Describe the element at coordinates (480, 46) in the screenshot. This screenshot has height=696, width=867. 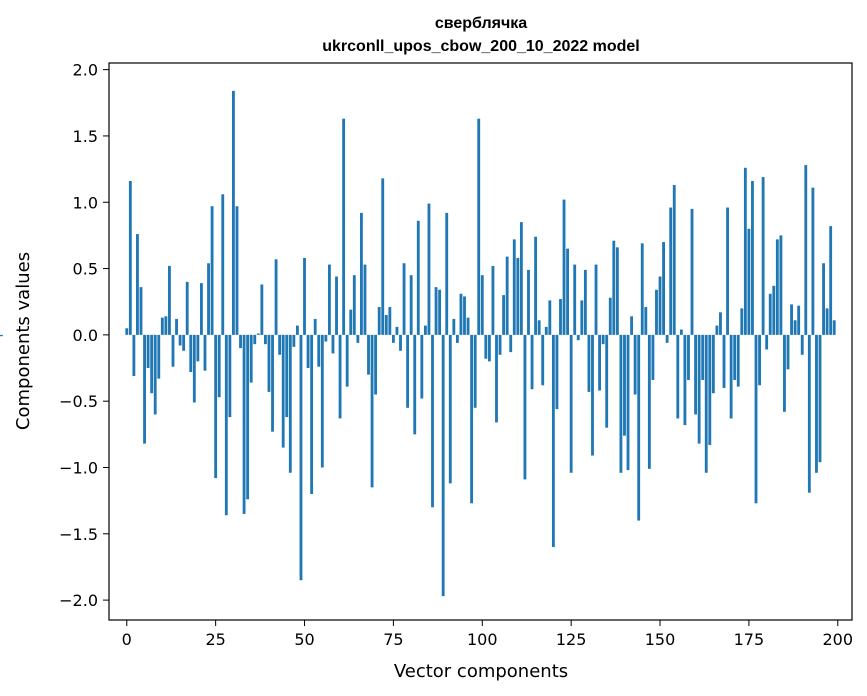
I see `chart-title-line-2: ukrconll_upos_cbow_200_10_2022 model` at that location.